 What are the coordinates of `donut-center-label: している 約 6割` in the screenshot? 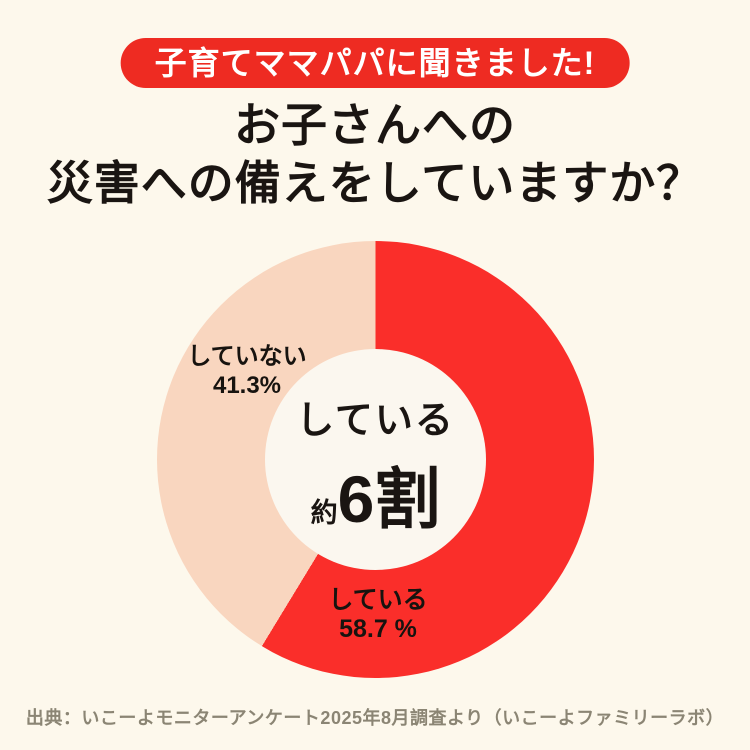 It's located at (375, 459).